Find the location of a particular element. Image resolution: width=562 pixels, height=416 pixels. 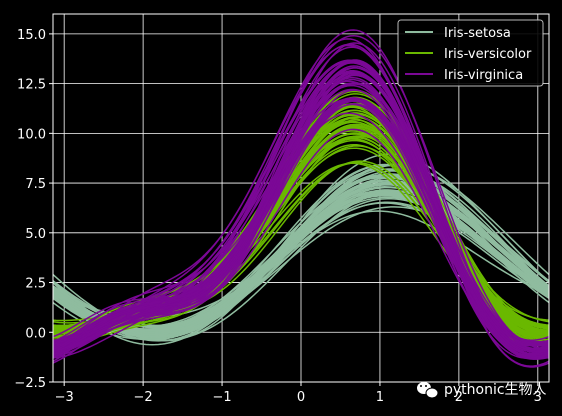

legend-label-virginica: Iris-virginica is located at coordinates (483, 75).